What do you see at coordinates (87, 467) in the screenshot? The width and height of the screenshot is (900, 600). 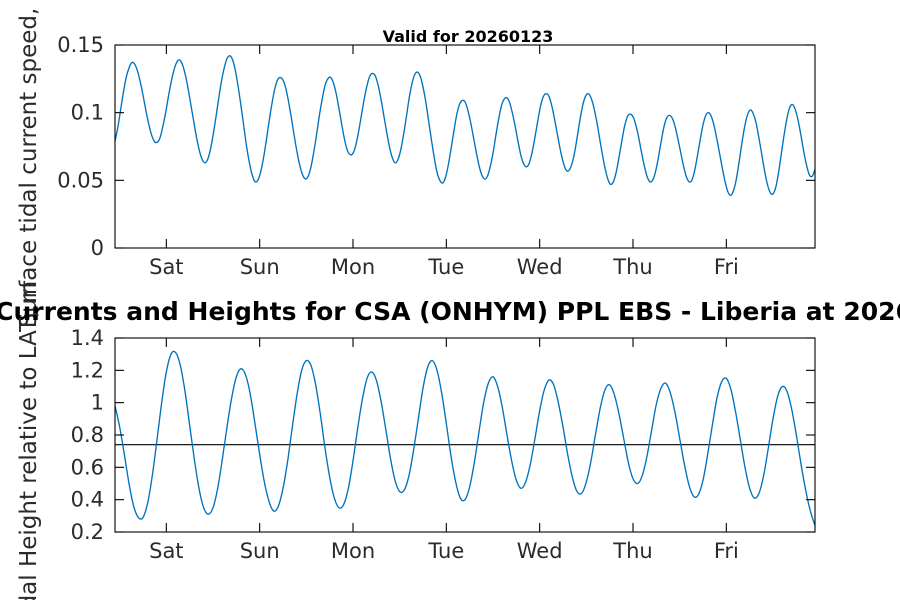 I see `y-tick-label: 0.6` at bounding box center [87, 467].